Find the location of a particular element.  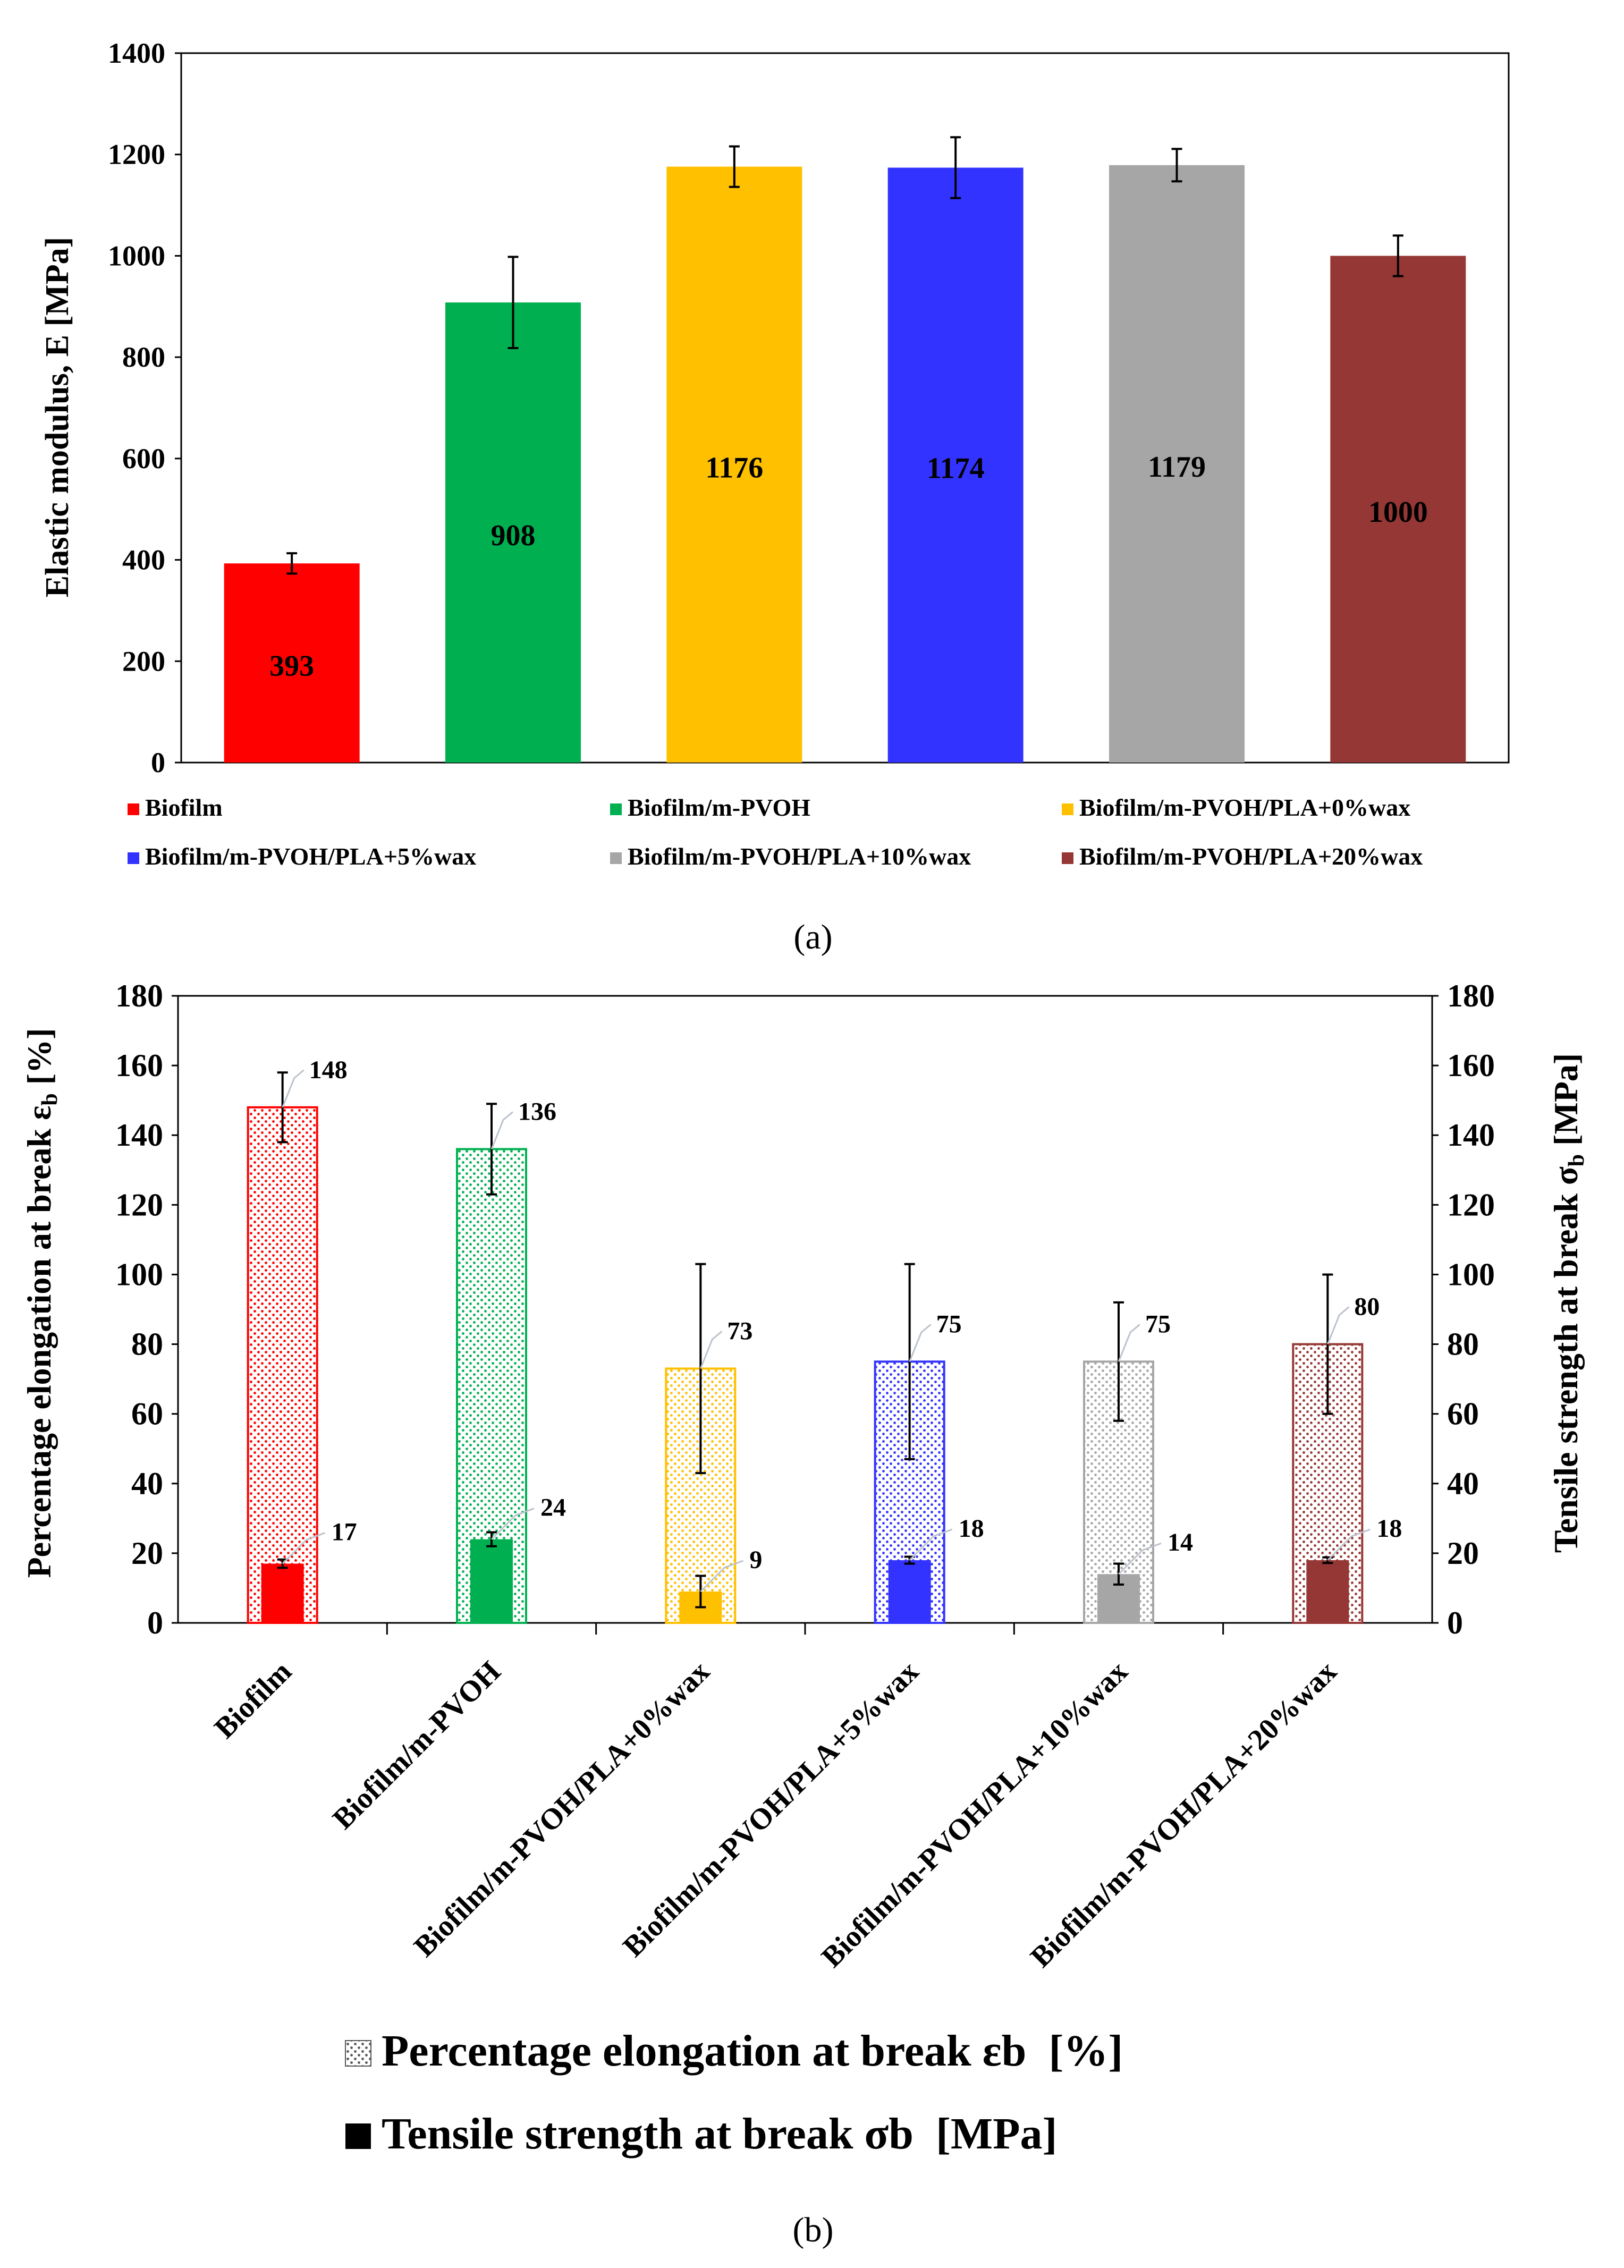

panel-b-tensile-leader-biofilm-m-pvoh-pla-5-wax is located at coordinates (931, 1544).